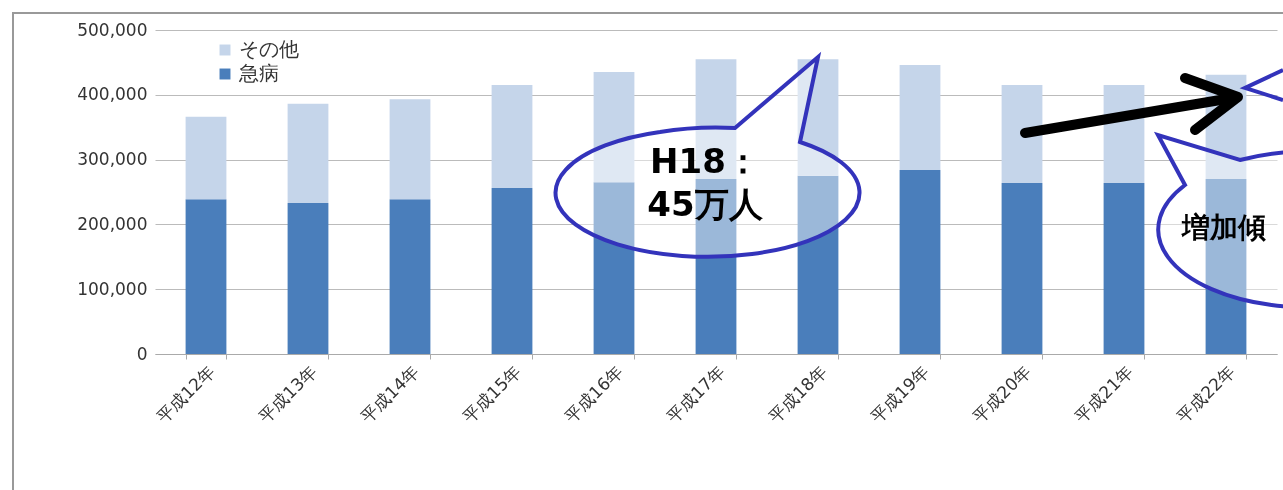 The height and width of the screenshot is (490, 1283). Describe the element at coordinates (1223, 227) in the screenshot. I see `annotation: 増加傾` at that location.